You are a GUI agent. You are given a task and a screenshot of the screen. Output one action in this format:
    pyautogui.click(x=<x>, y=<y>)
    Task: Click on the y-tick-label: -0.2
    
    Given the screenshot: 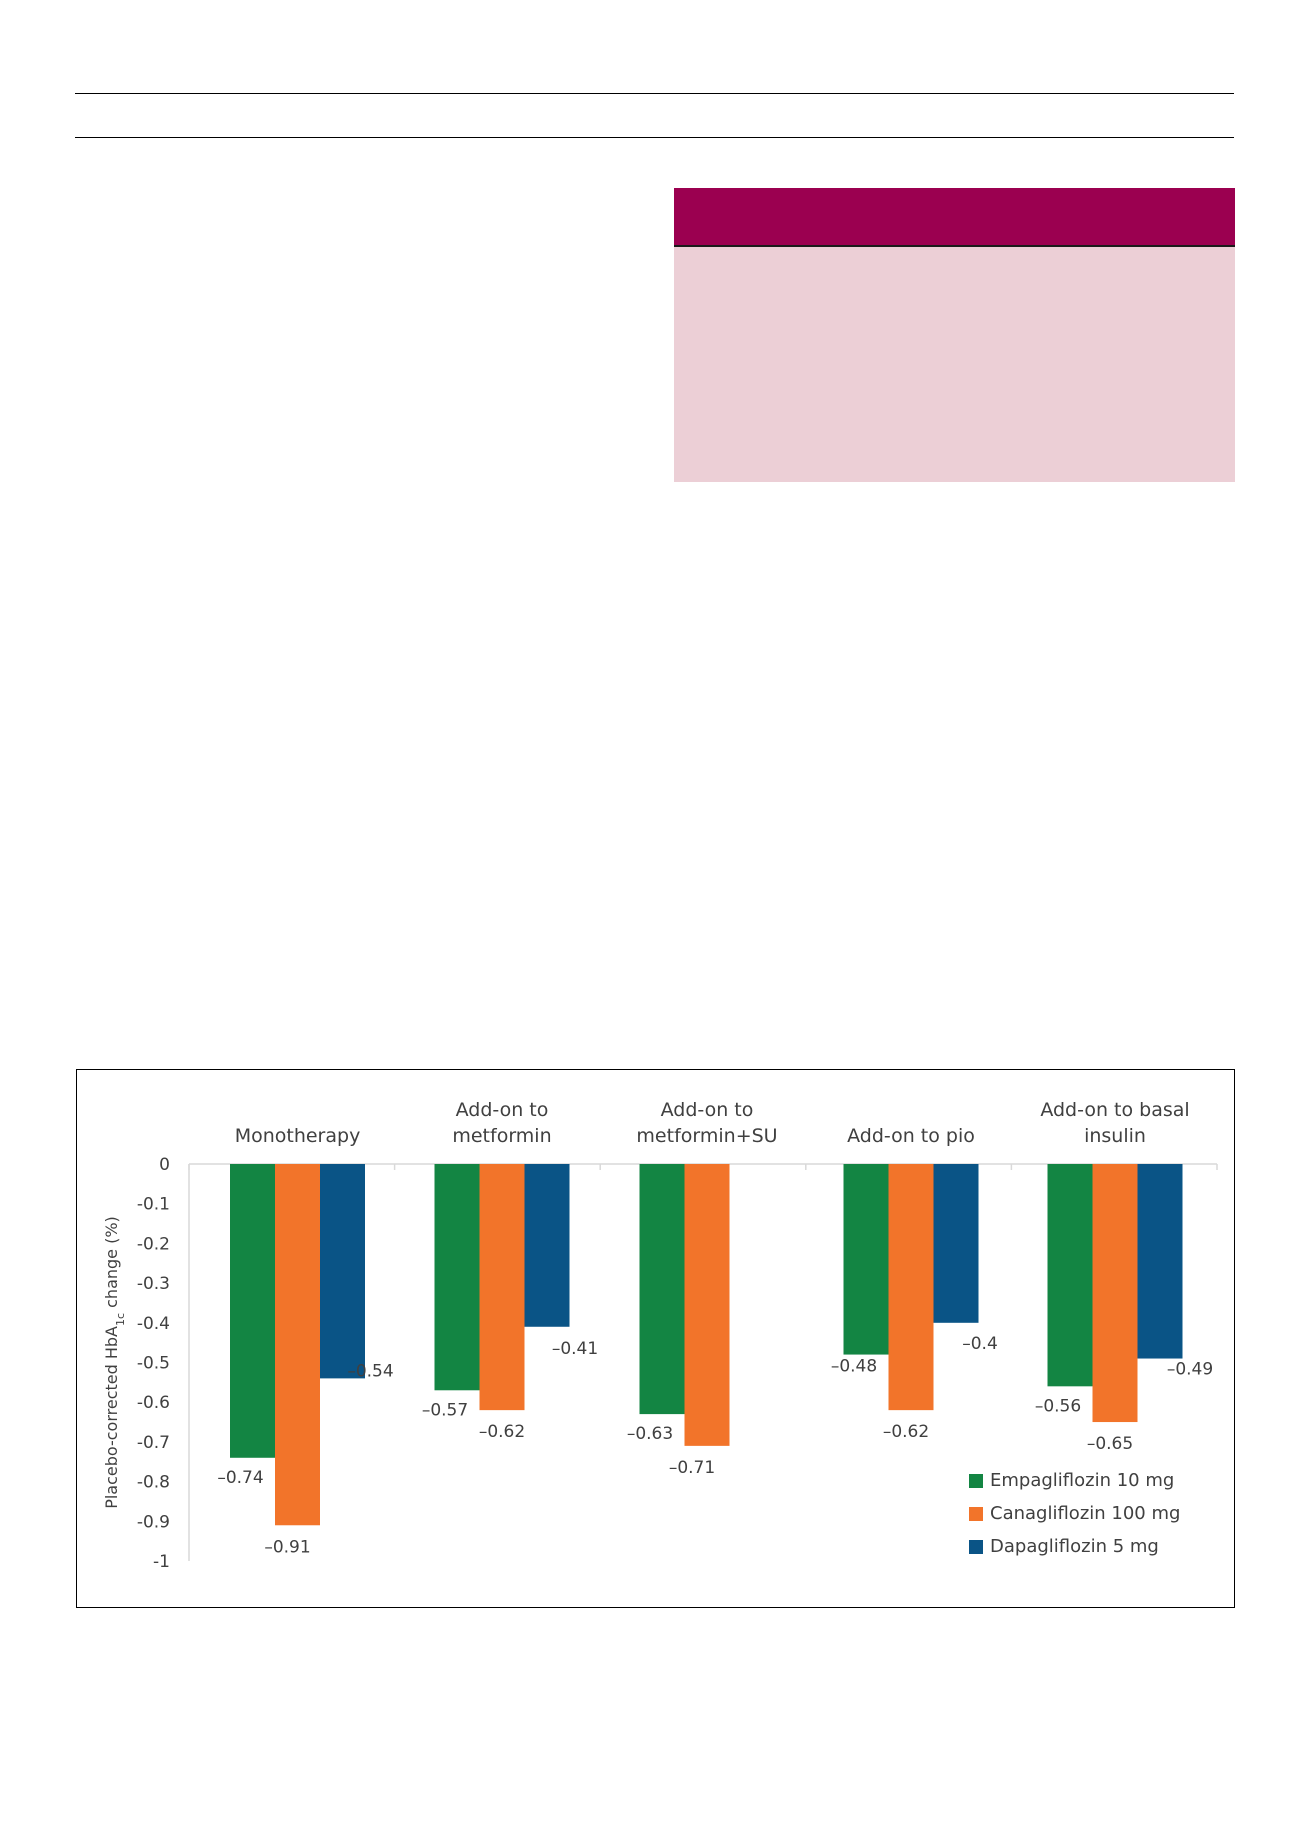 What is the action you would take?
    pyautogui.click(x=153, y=1244)
    